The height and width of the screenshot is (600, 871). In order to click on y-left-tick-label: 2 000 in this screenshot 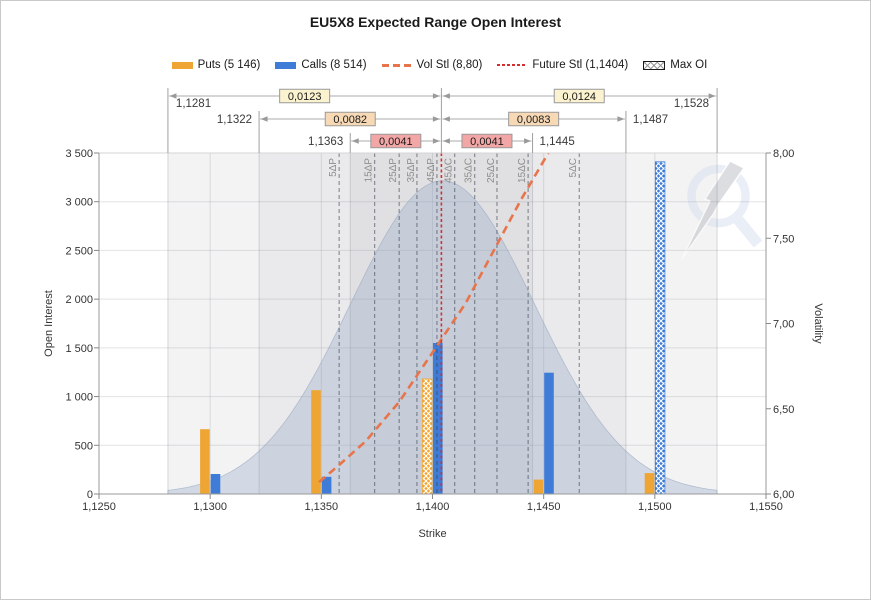, I will do `click(79, 300)`.